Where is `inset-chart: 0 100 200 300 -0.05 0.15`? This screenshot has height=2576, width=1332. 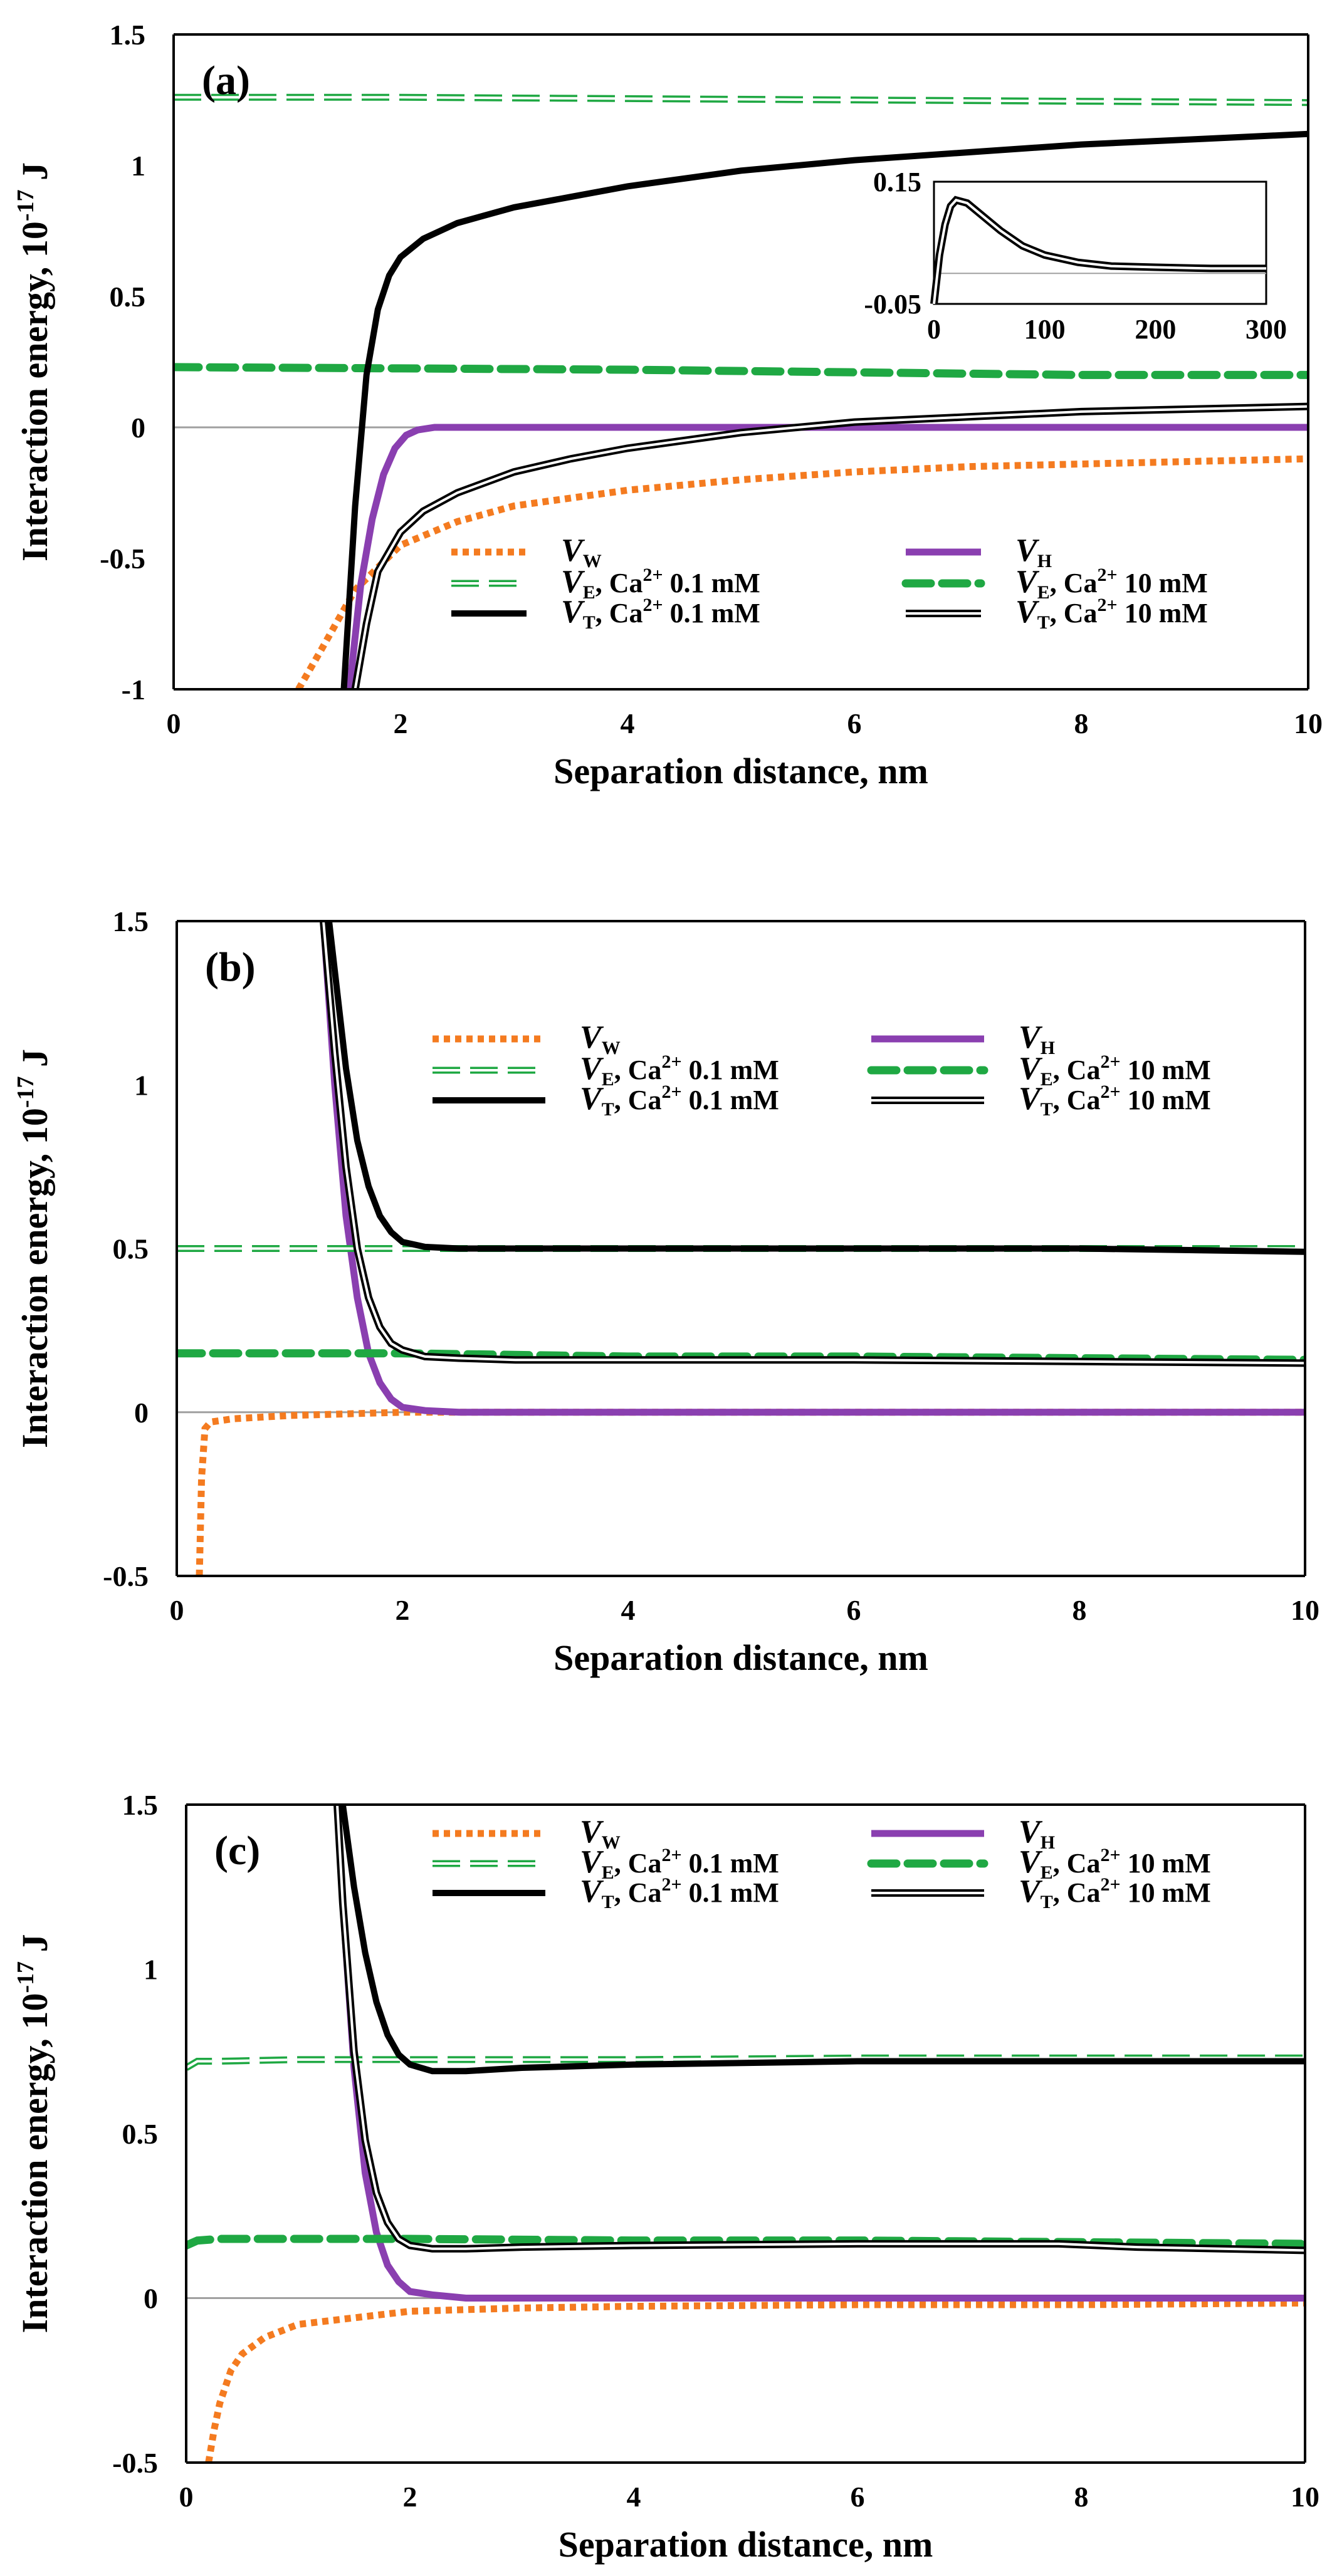
inset-chart: 0 100 200 300 -0.05 0.15 is located at coordinates (1075, 256).